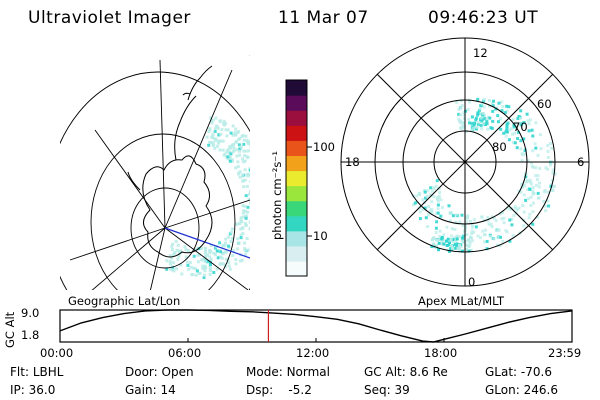  I want to click on mlt-label-6: 6, so click(581, 162).